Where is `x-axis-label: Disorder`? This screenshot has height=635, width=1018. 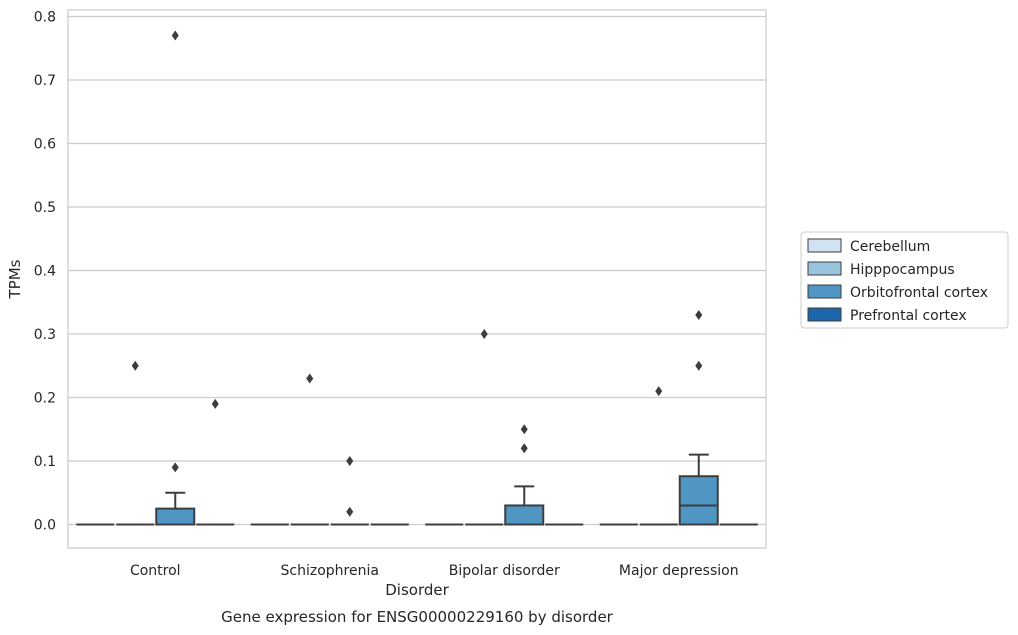
x-axis-label: Disorder is located at coordinates (417, 590).